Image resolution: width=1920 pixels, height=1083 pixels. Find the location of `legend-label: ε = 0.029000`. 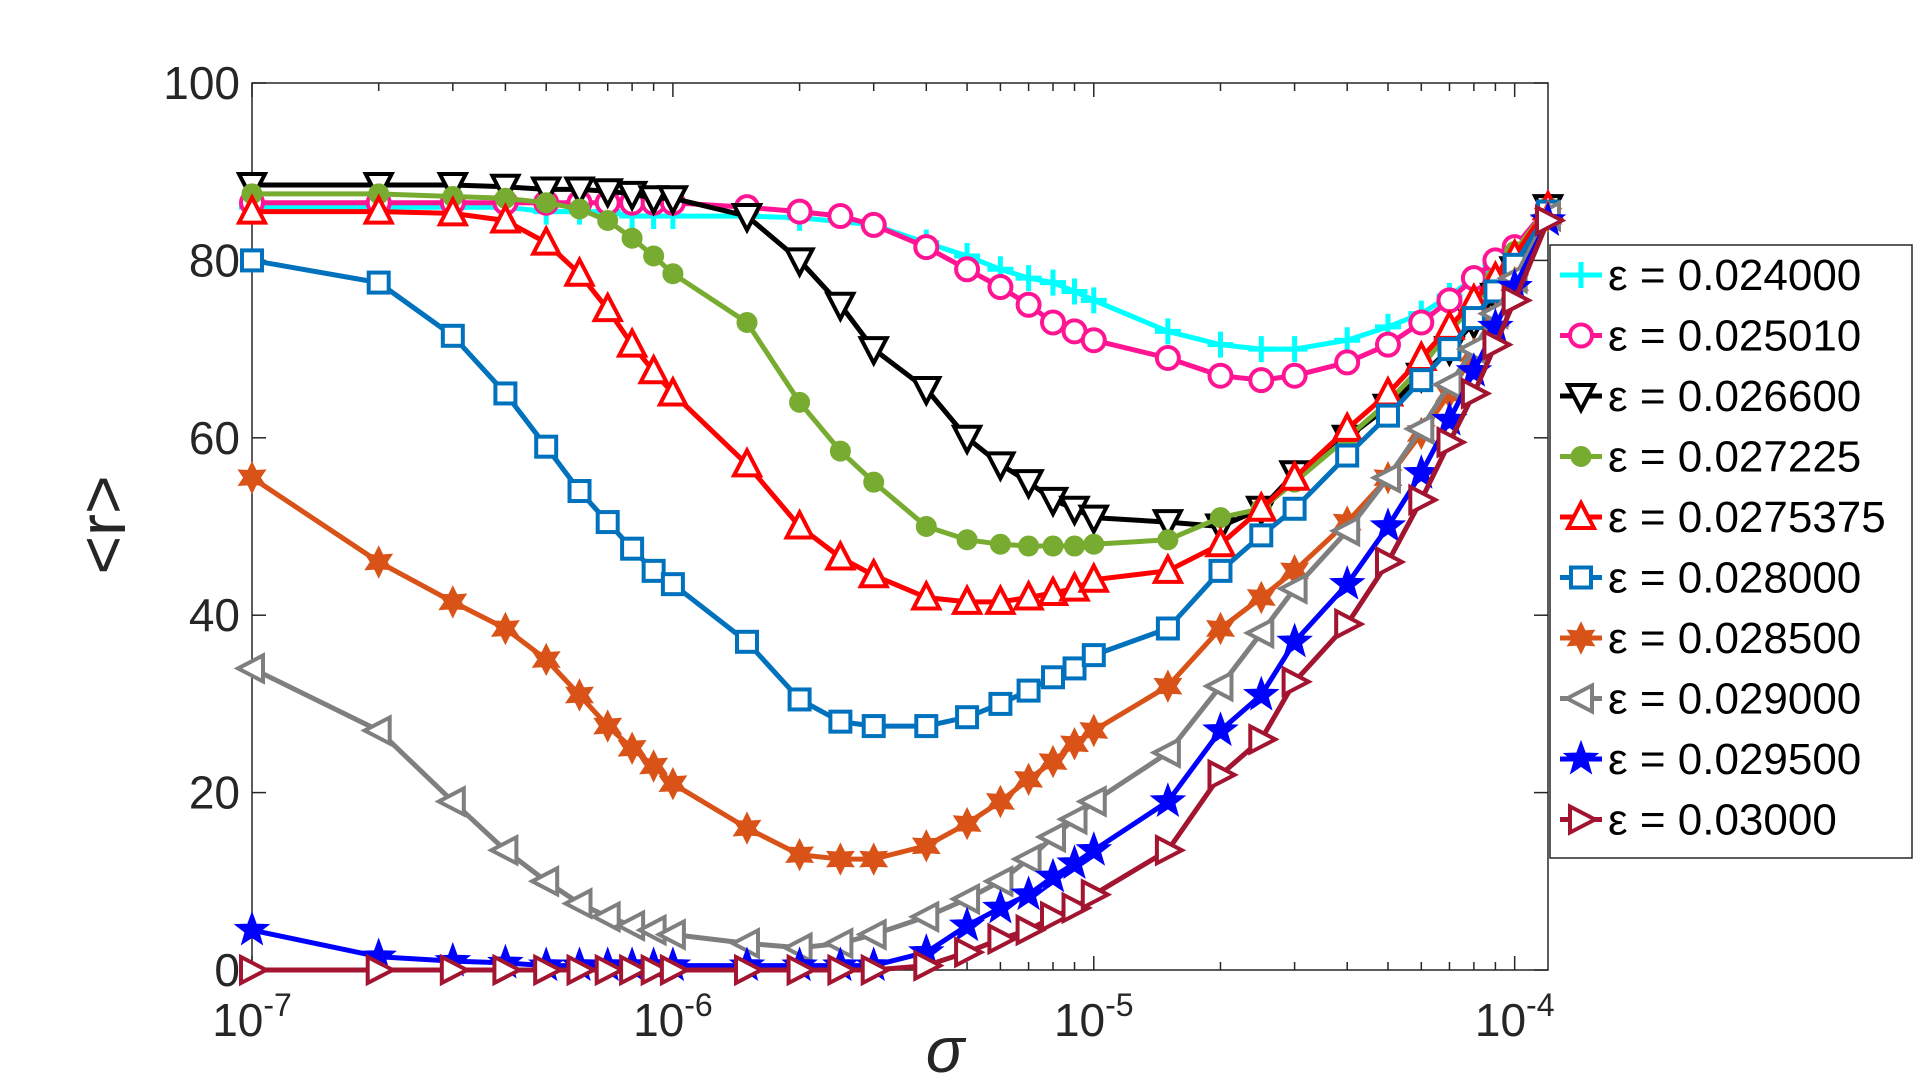

legend-label: ε = 0.029000 is located at coordinates (1734, 699).